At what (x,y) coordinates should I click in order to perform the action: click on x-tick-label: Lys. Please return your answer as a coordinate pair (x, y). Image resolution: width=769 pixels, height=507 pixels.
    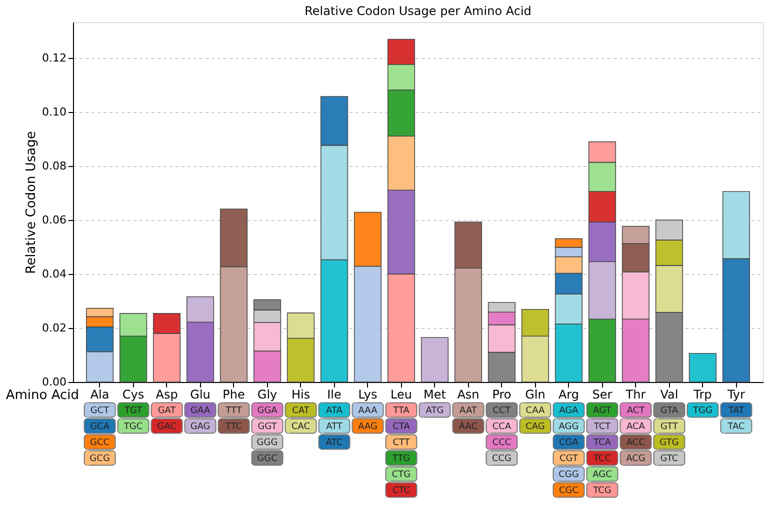
    Looking at the image, I should click on (368, 395).